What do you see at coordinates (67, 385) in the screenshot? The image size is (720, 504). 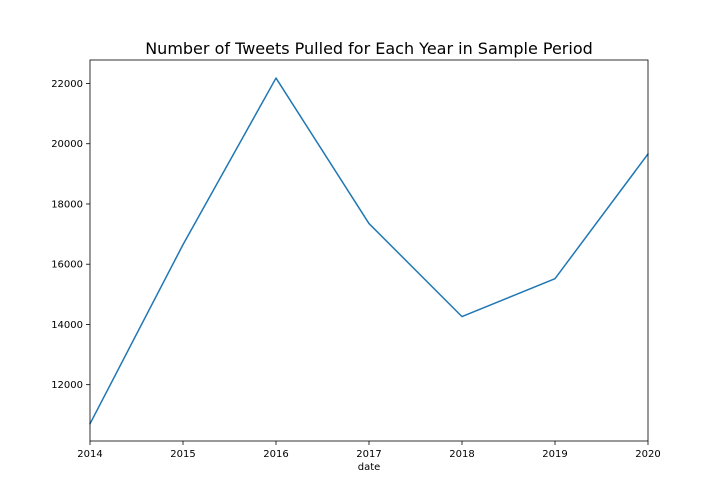 I see `y-tick-label: 12000` at bounding box center [67, 385].